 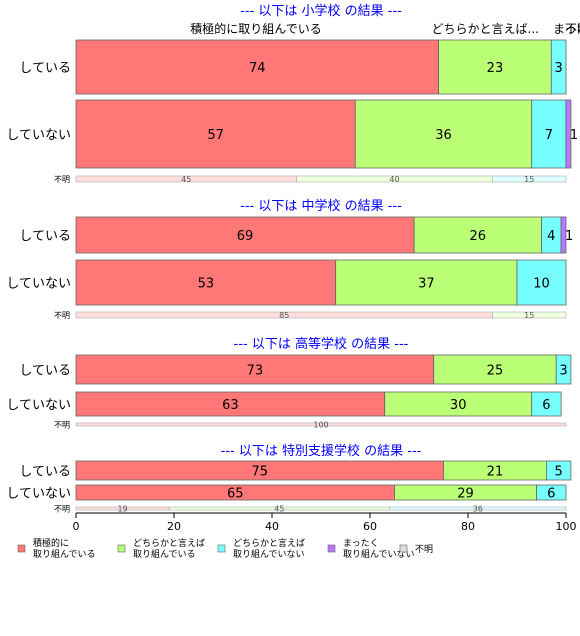 I want to click on x-tick-label: 0, so click(x=76, y=526).